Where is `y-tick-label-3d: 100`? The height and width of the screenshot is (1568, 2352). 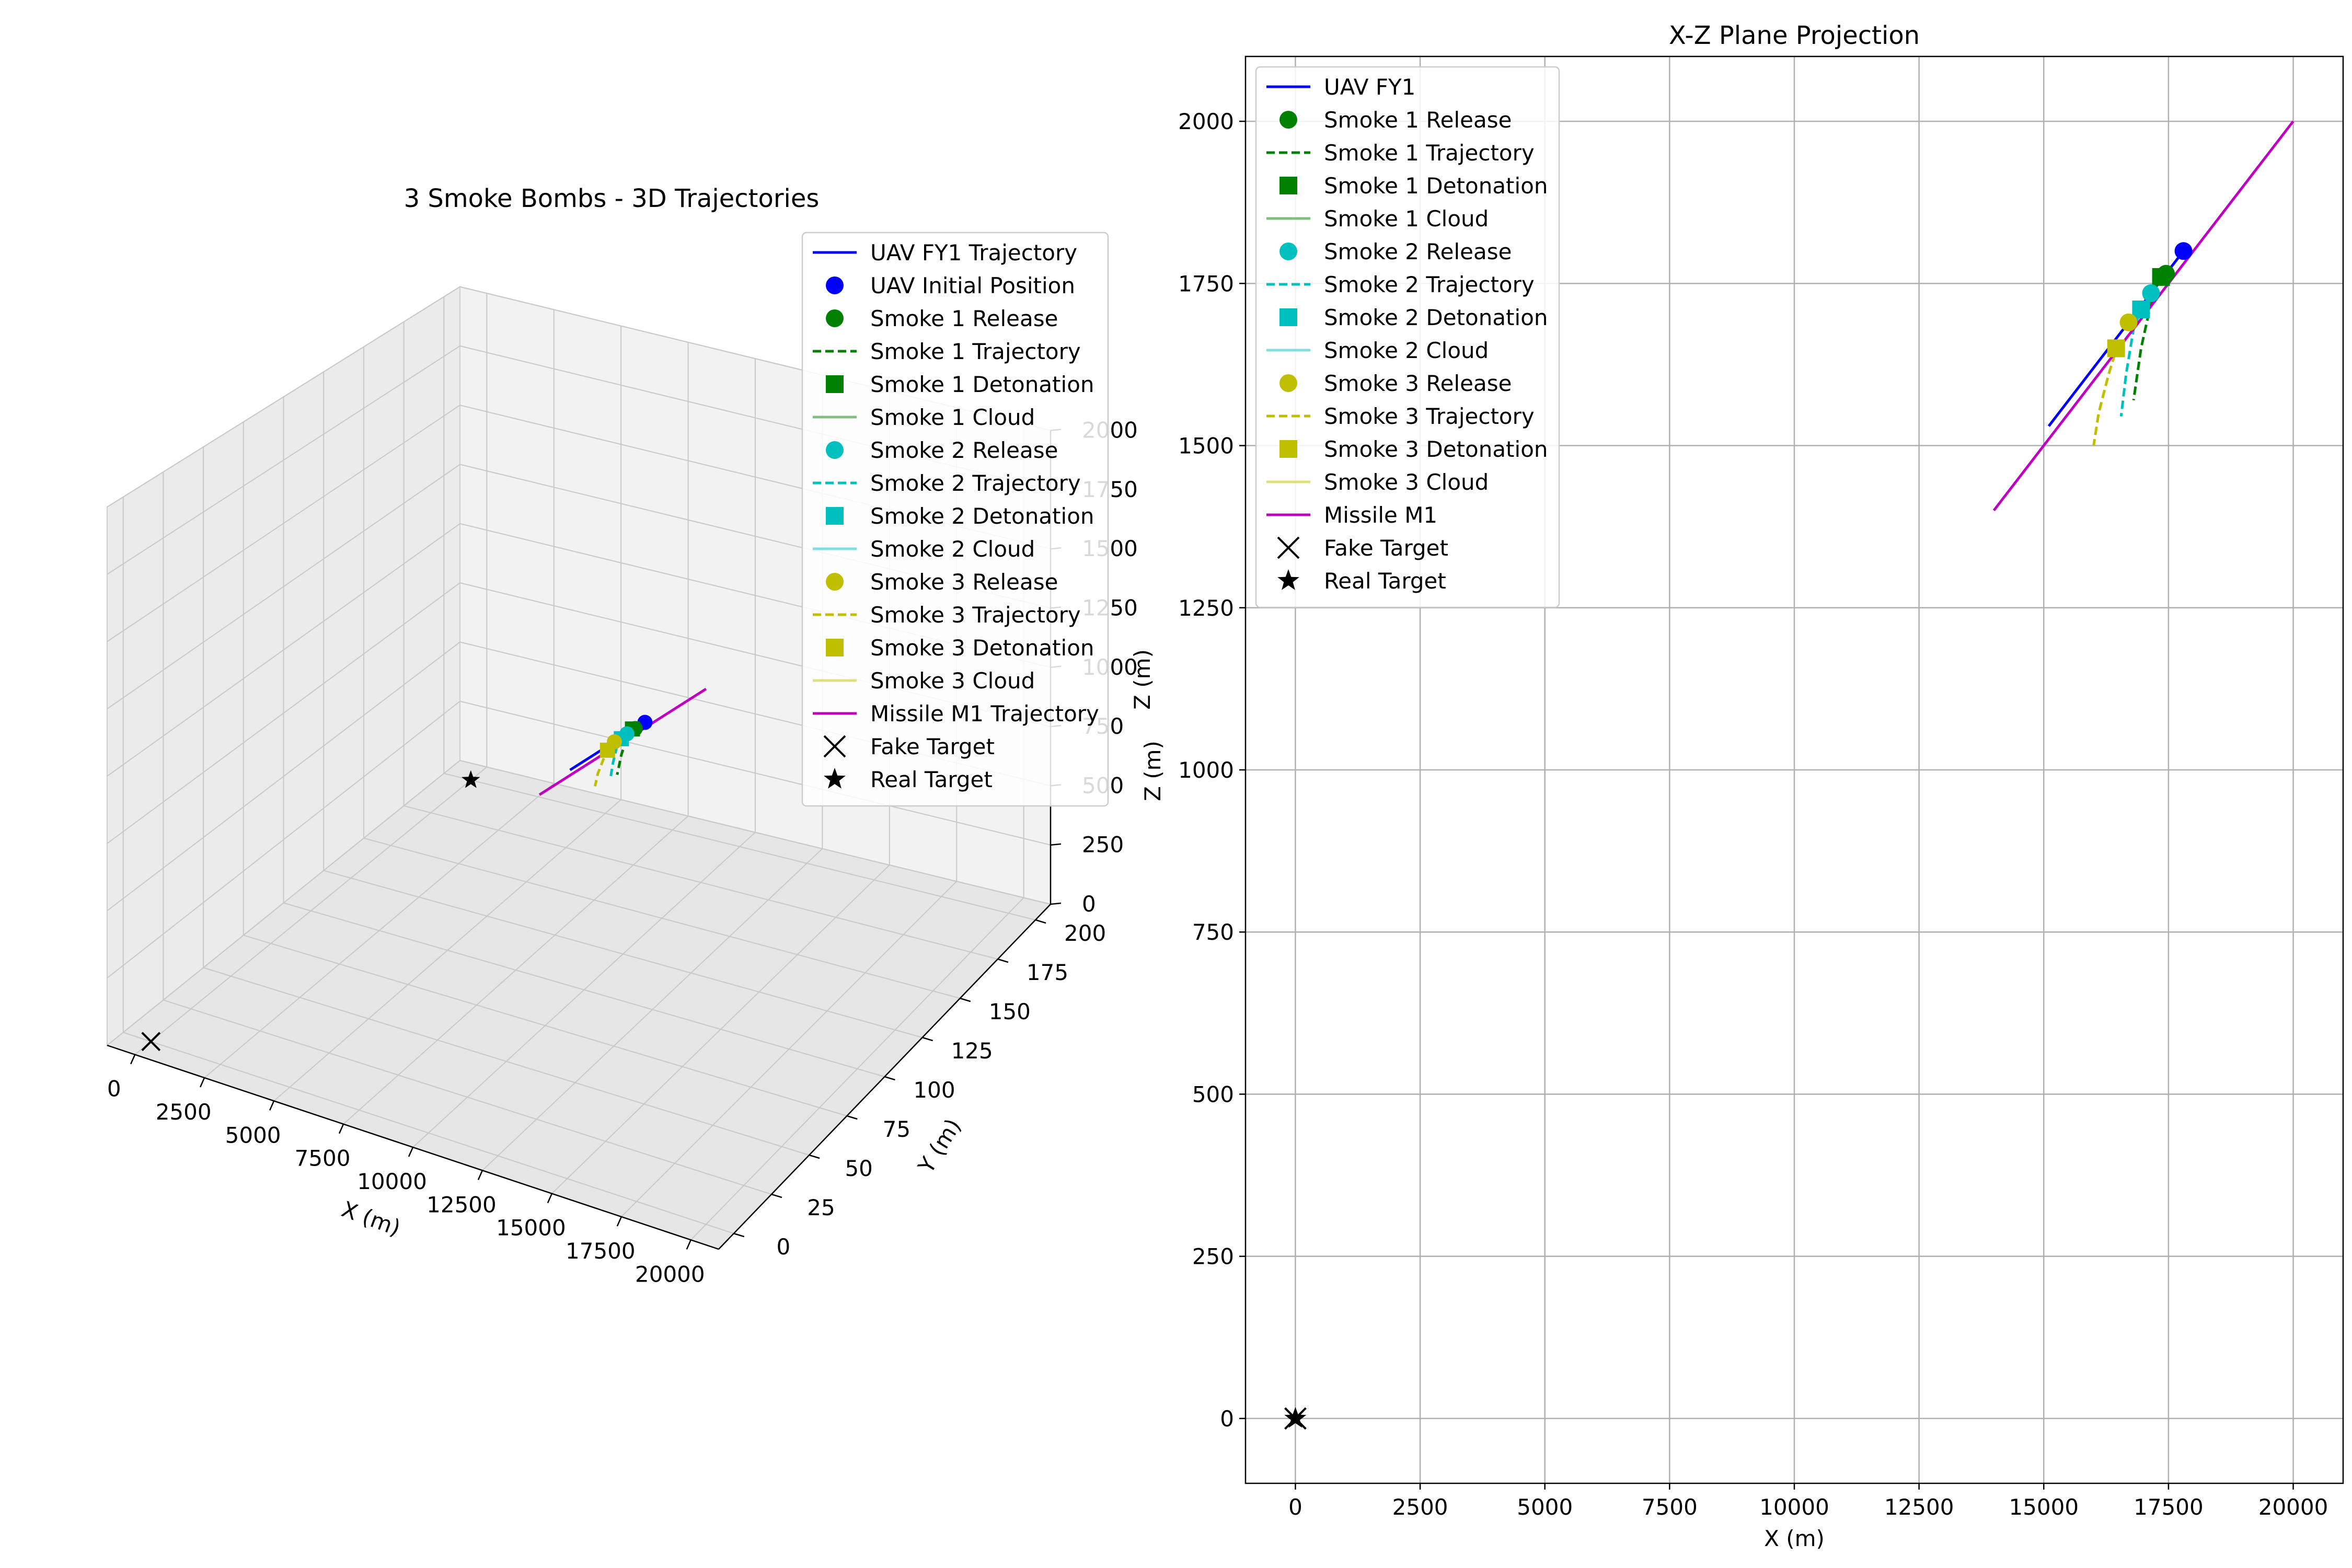 y-tick-label-3d: 100 is located at coordinates (934, 1090).